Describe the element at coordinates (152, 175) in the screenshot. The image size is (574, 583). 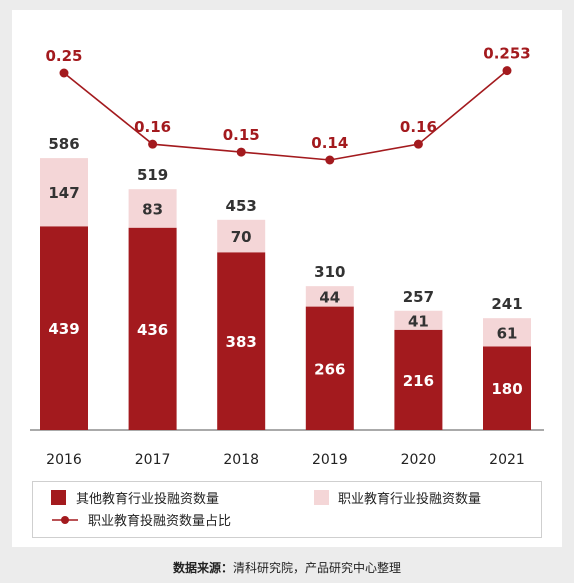
I see `bar-total-label-2017: 519` at that location.